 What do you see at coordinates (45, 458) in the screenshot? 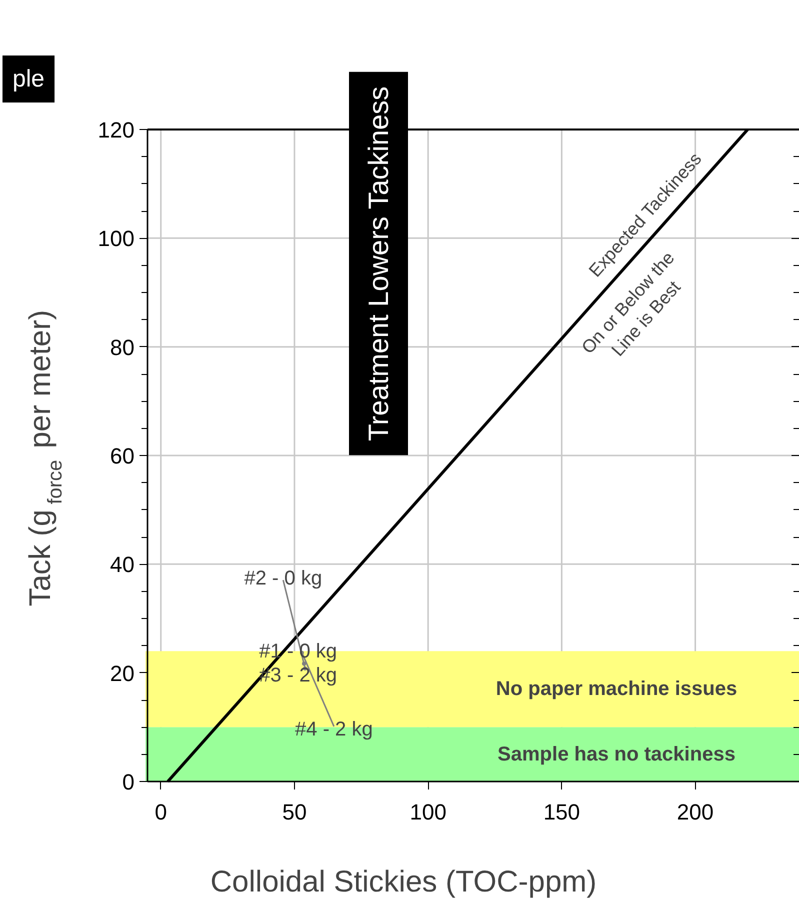
I see `y-axis-title: Tack (gforce per meter)` at bounding box center [45, 458].